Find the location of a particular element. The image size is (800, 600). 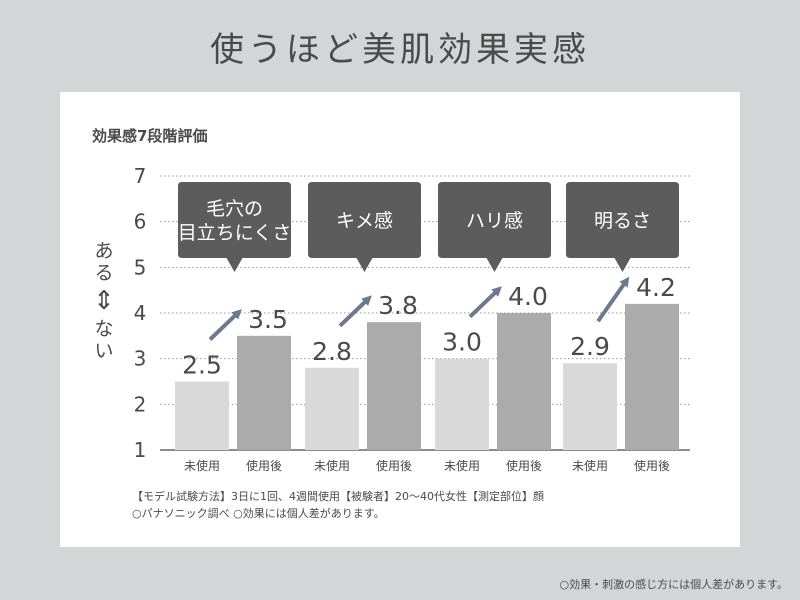

method-note: 【モデル試験方法】3日に1回、4週間使用【被験者】20～40代女性【測定部位】顔 is located at coordinates (338, 496).